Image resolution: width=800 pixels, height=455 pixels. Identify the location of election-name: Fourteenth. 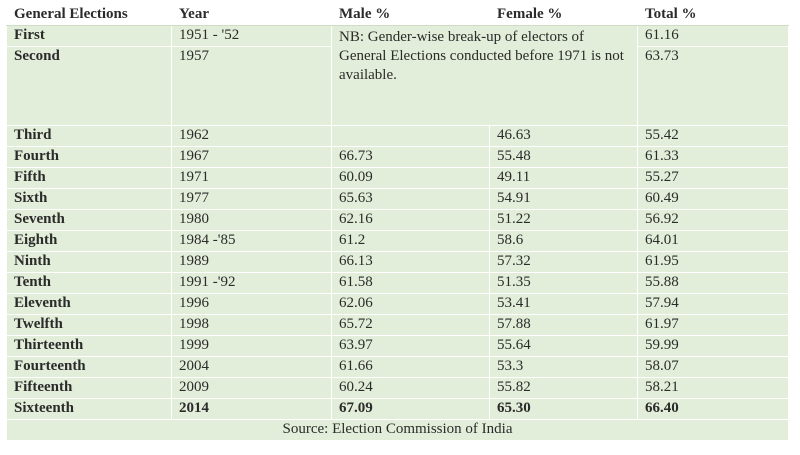
(89, 367).